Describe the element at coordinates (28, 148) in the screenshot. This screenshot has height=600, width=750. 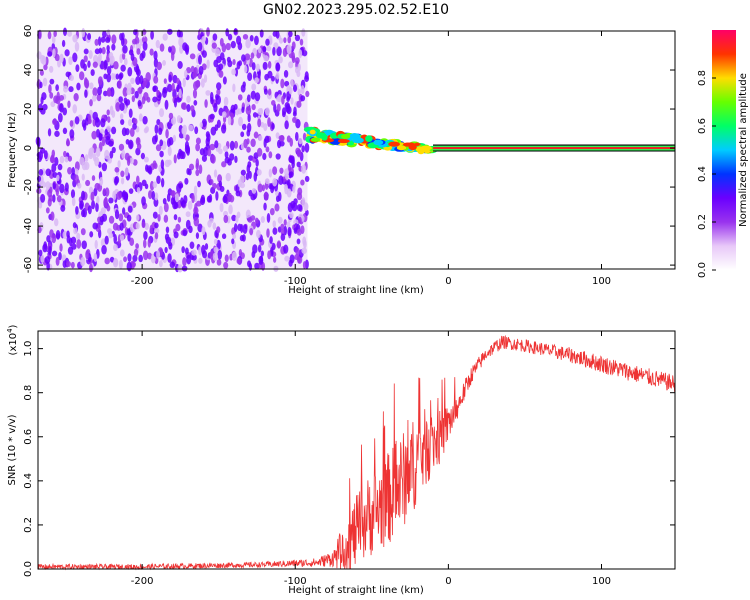
I see `y-tick-label: 0` at that location.